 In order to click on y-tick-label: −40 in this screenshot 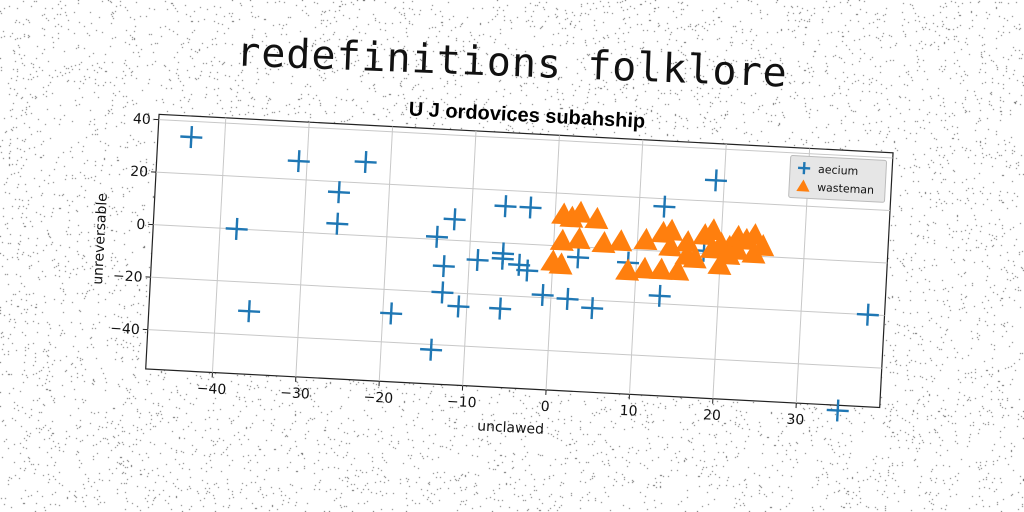, I will do `click(125, 330)`.